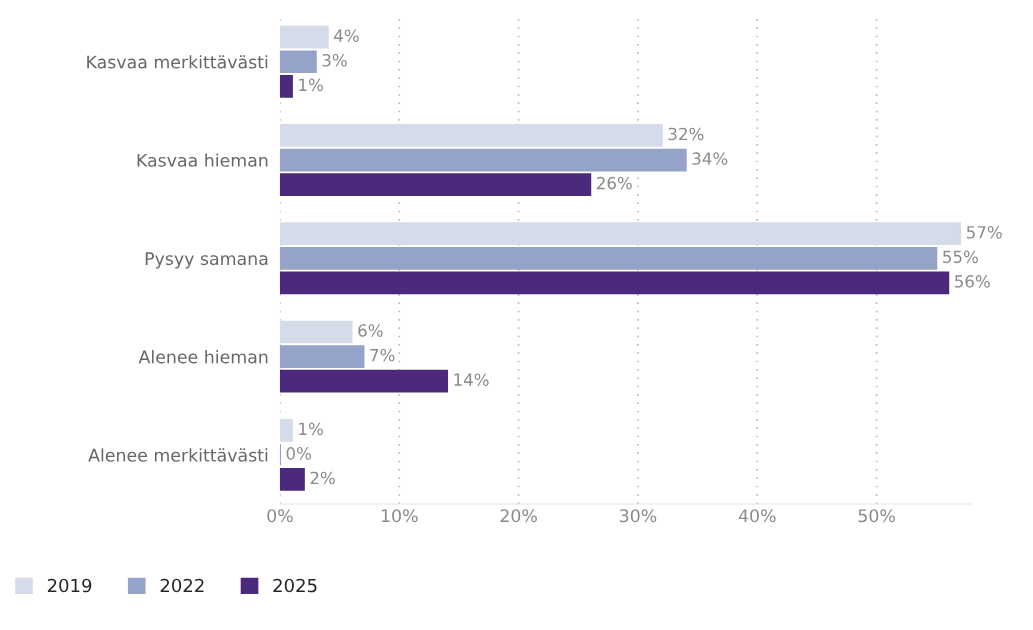 This screenshot has width=1033, height=630. What do you see at coordinates (322, 478) in the screenshot?
I see `data-label: 2%` at bounding box center [322, 478].